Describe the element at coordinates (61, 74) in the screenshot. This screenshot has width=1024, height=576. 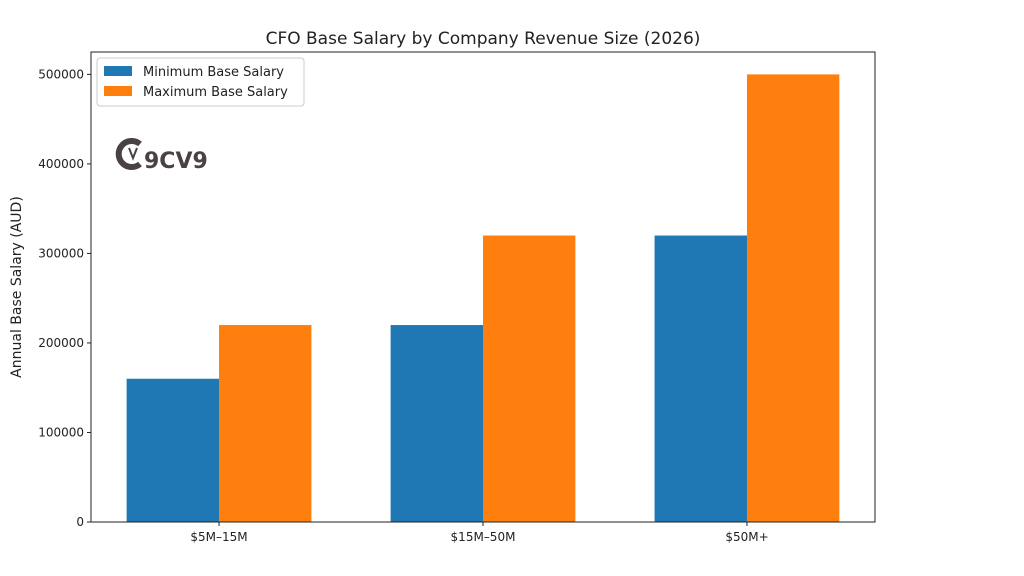
I see `y-tick-label: 500000` at that location.